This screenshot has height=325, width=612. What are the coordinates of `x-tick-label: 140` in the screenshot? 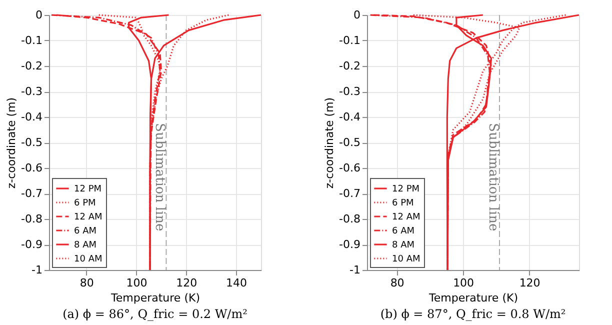 It's located at (237, 283).